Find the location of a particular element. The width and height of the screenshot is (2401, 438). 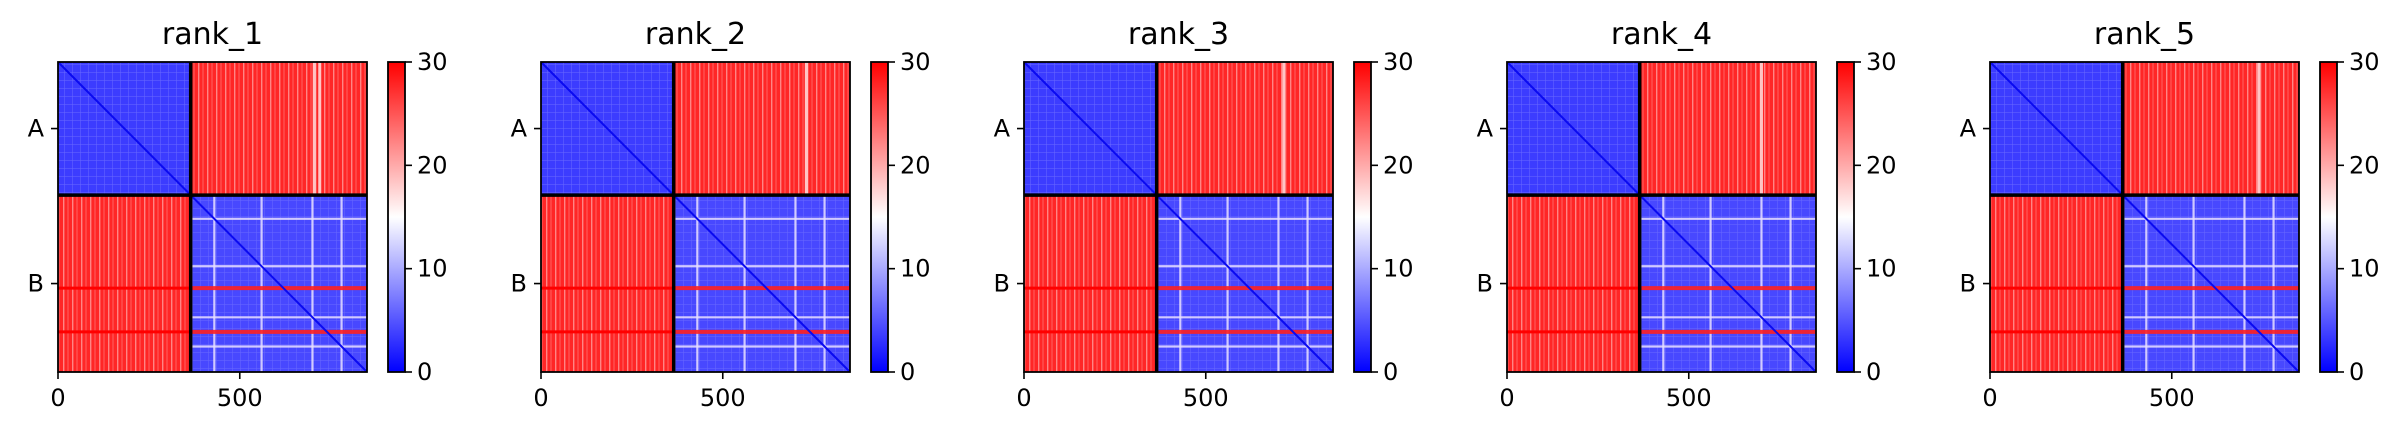

panel-title: rank_3 is located at coordinates (1178, 34).